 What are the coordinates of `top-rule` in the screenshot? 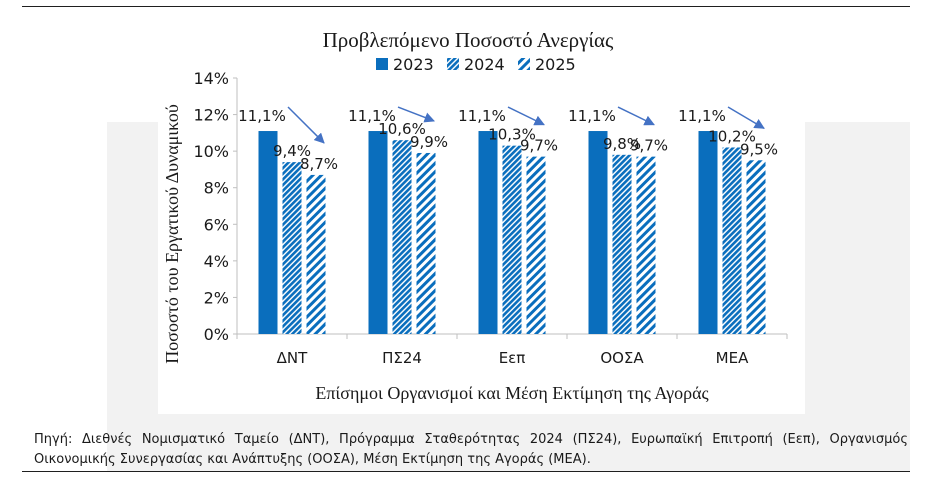 It's located at (466, 6).